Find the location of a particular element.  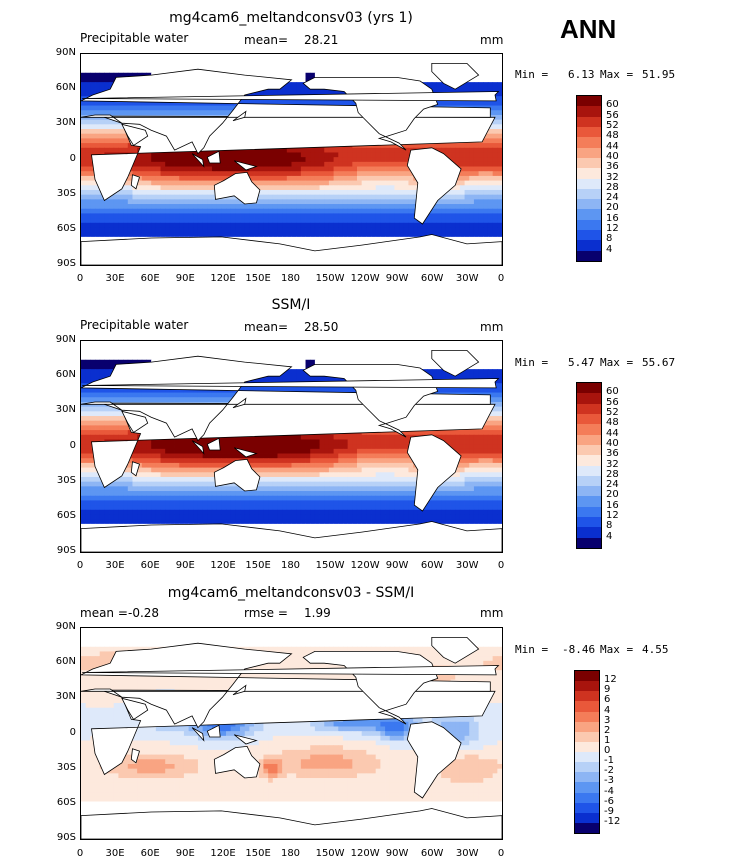

colorbar-level-label: 48 is located at coordinates (612, 136).